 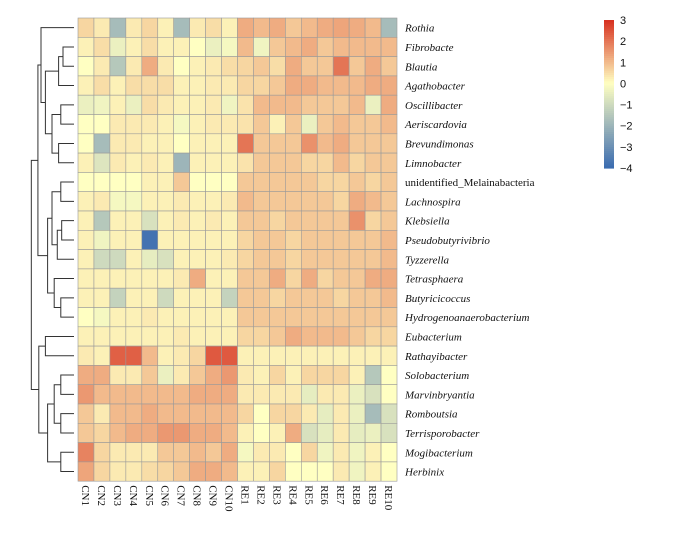 What do you see at coordinates (85, 495) in the screenshot?
I see `column-label: CN1` at bounding box center [85, 495].